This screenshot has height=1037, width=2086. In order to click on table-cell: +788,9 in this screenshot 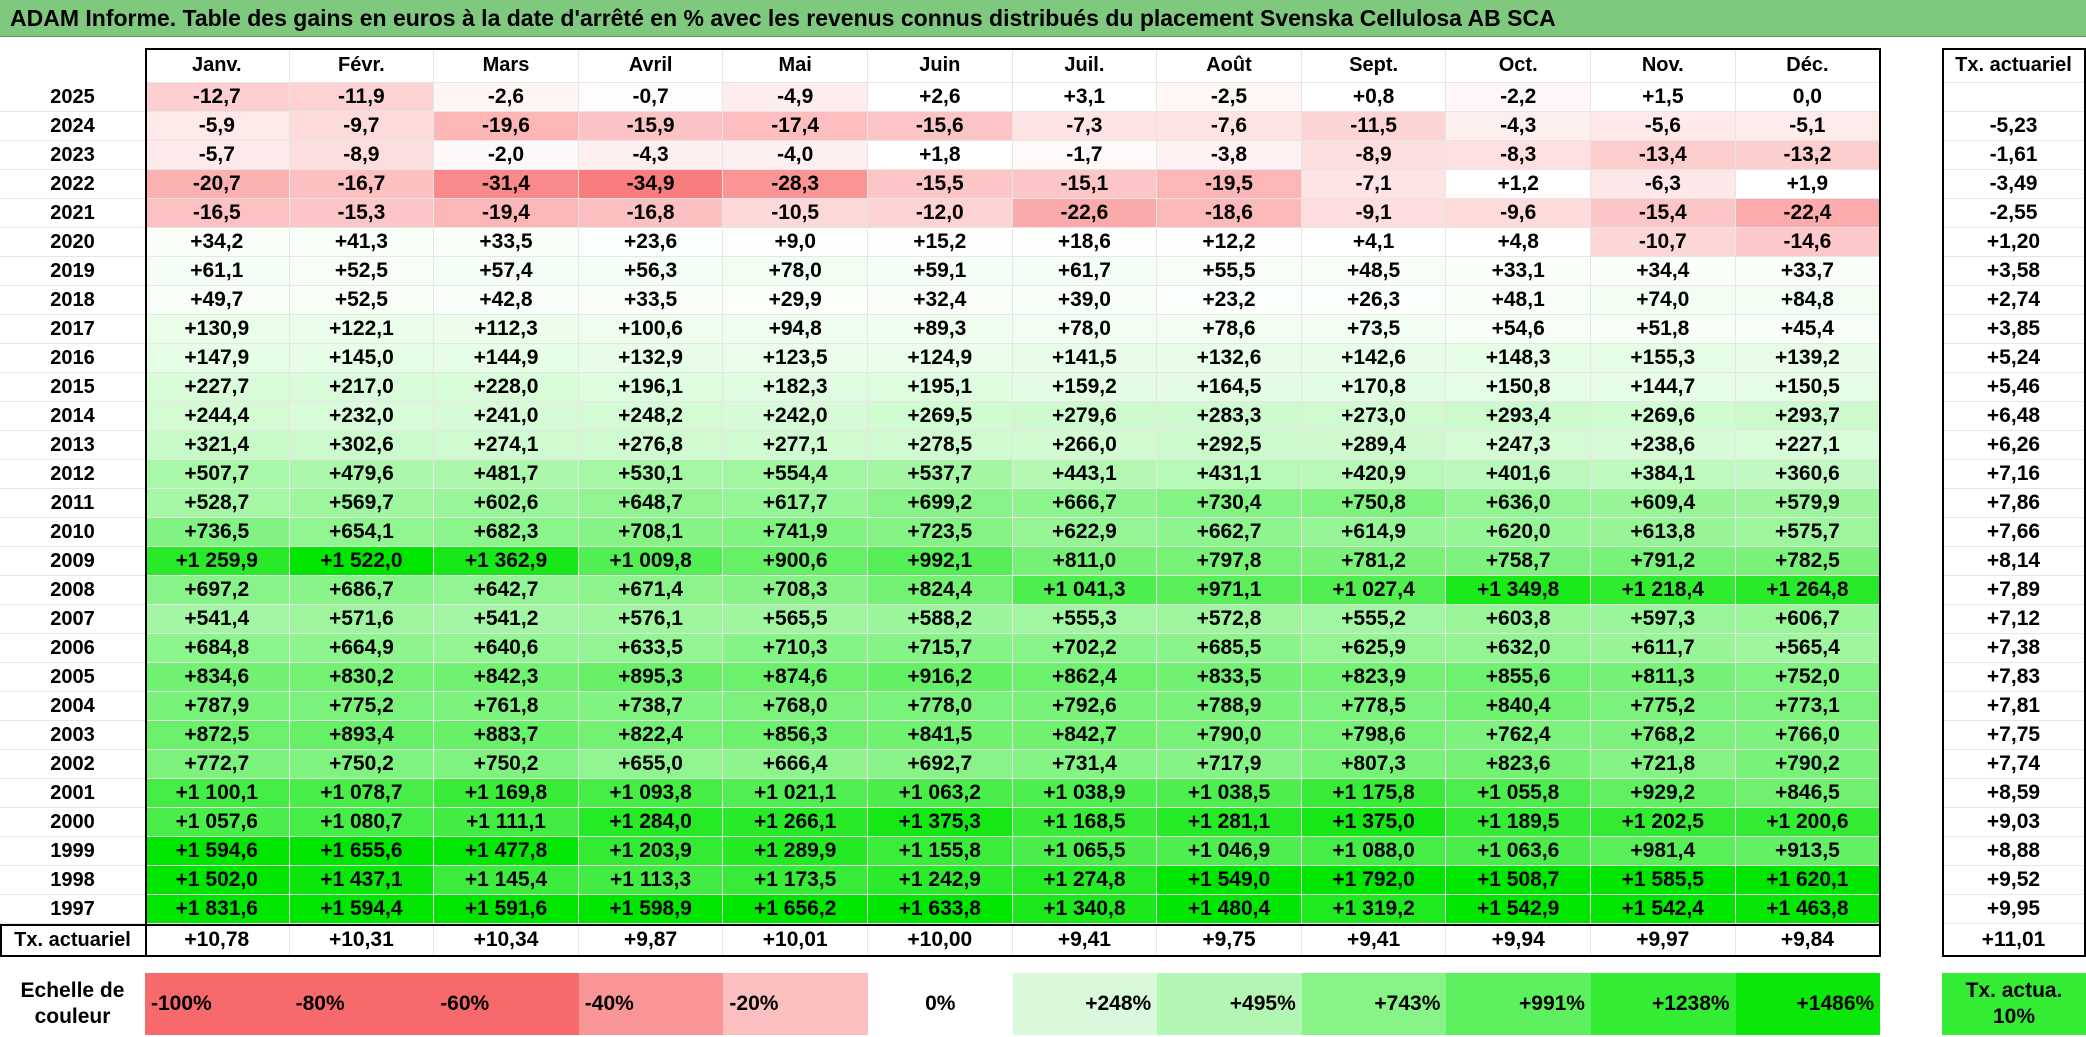, I will do `click(1229, 706)`.